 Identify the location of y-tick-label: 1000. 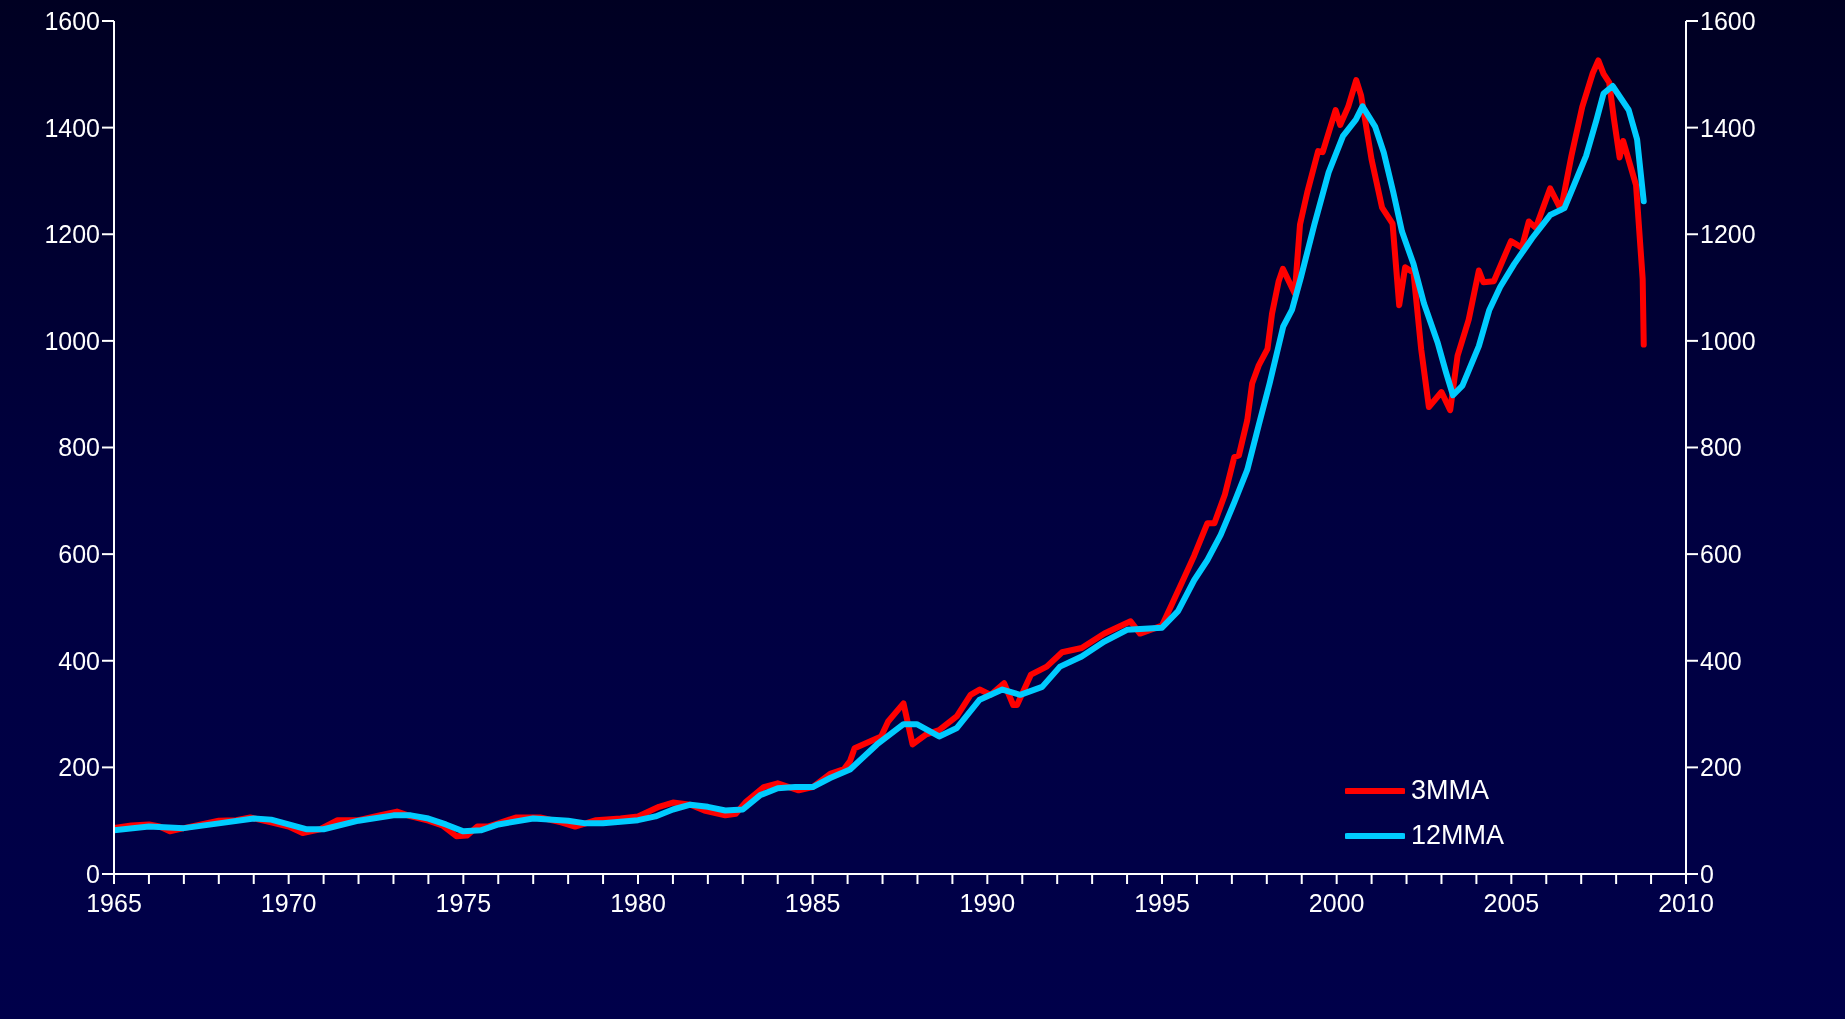
(72, 340).